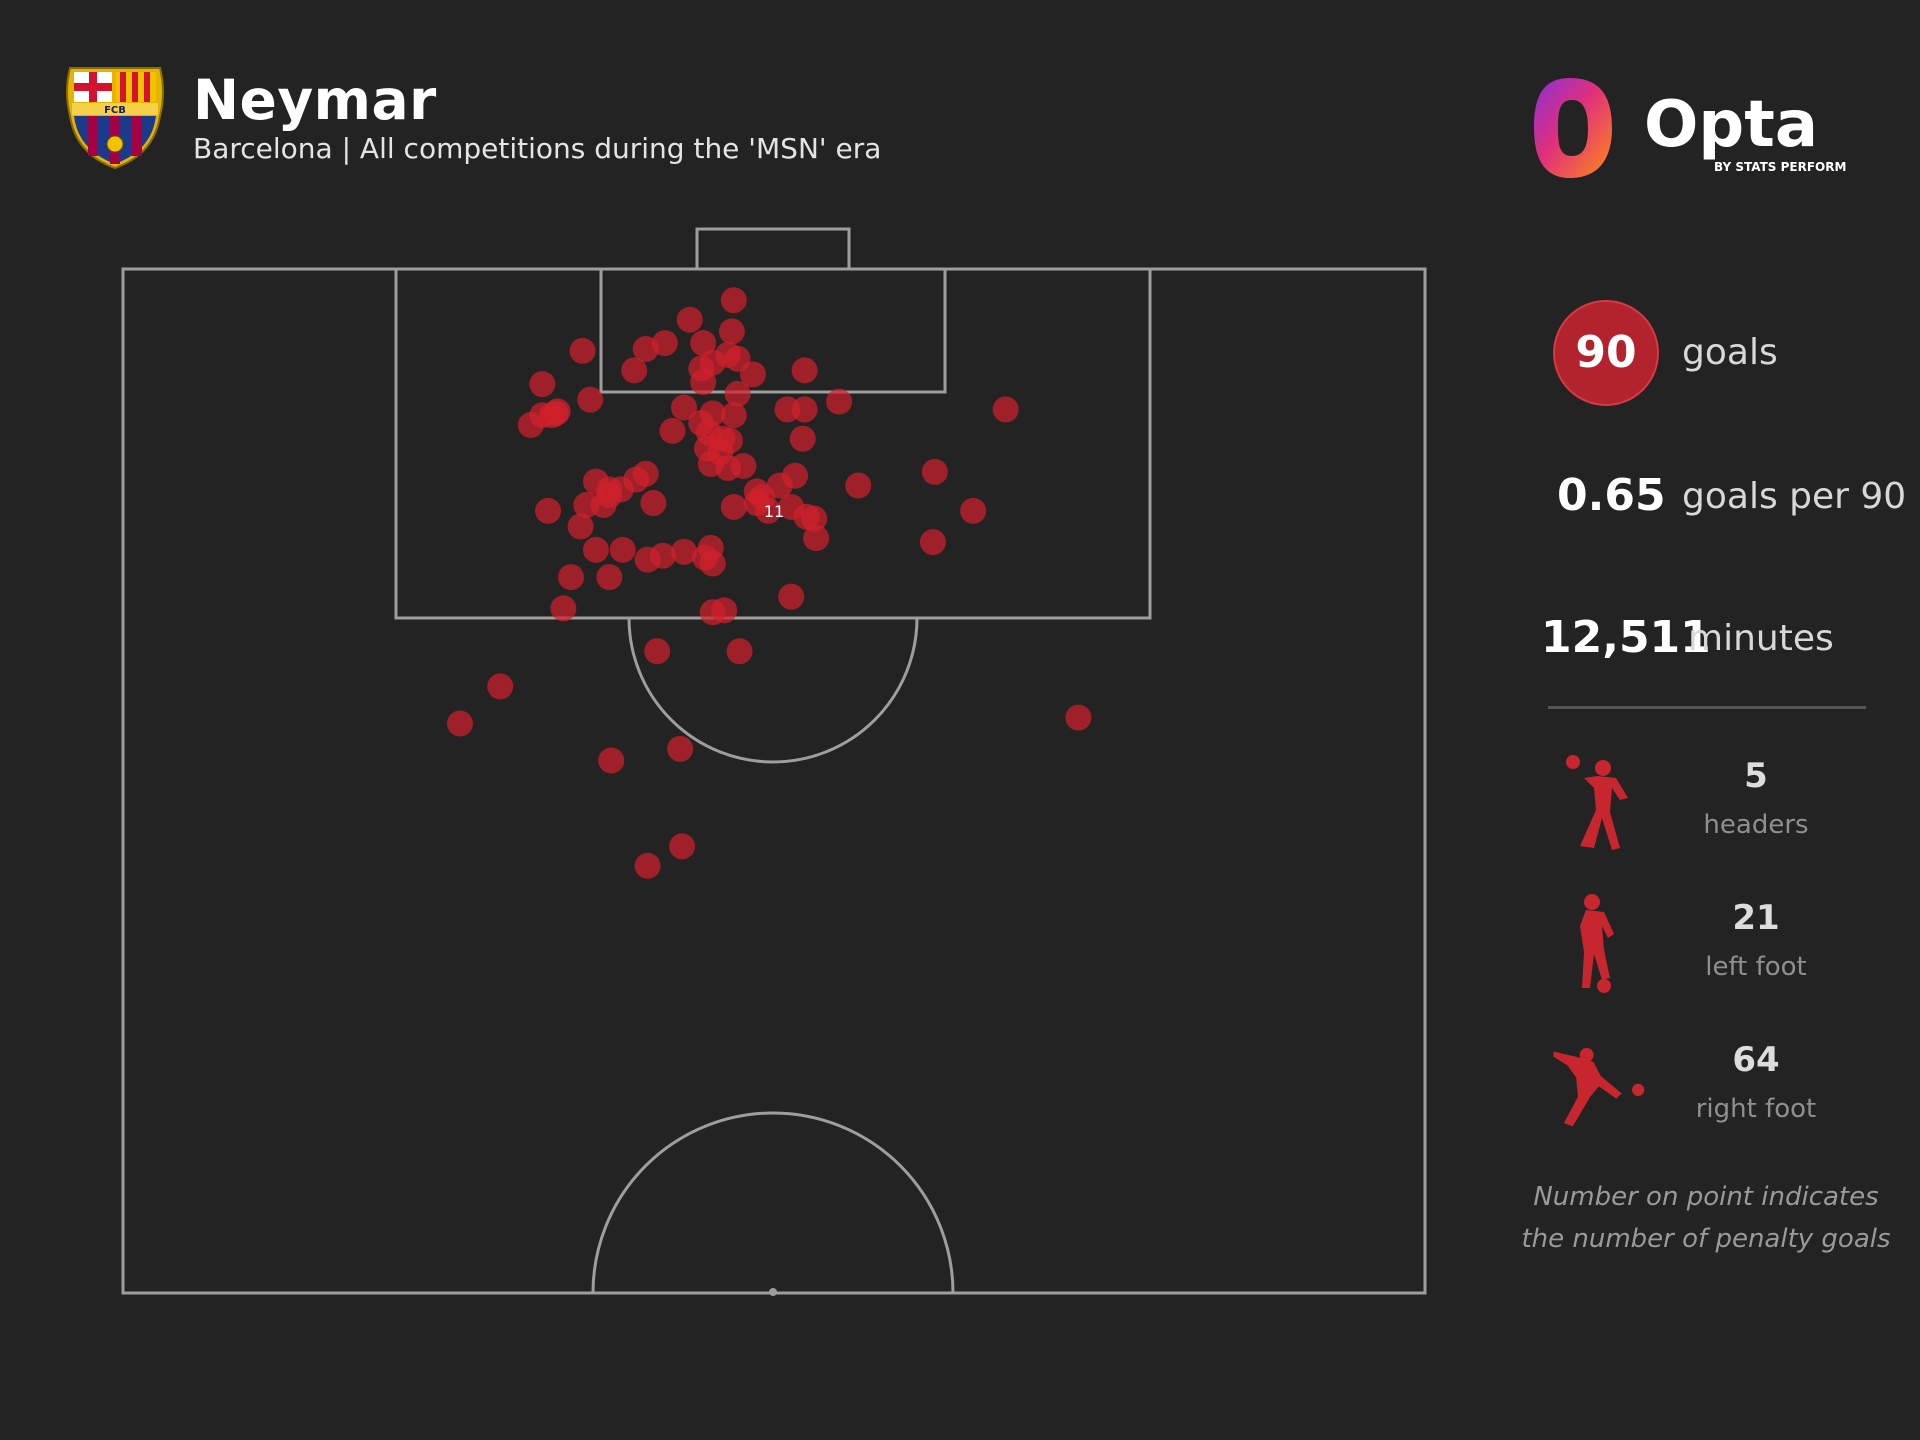  I want to click on goals-per-90-label: goals per 90, so click(1794, 496).